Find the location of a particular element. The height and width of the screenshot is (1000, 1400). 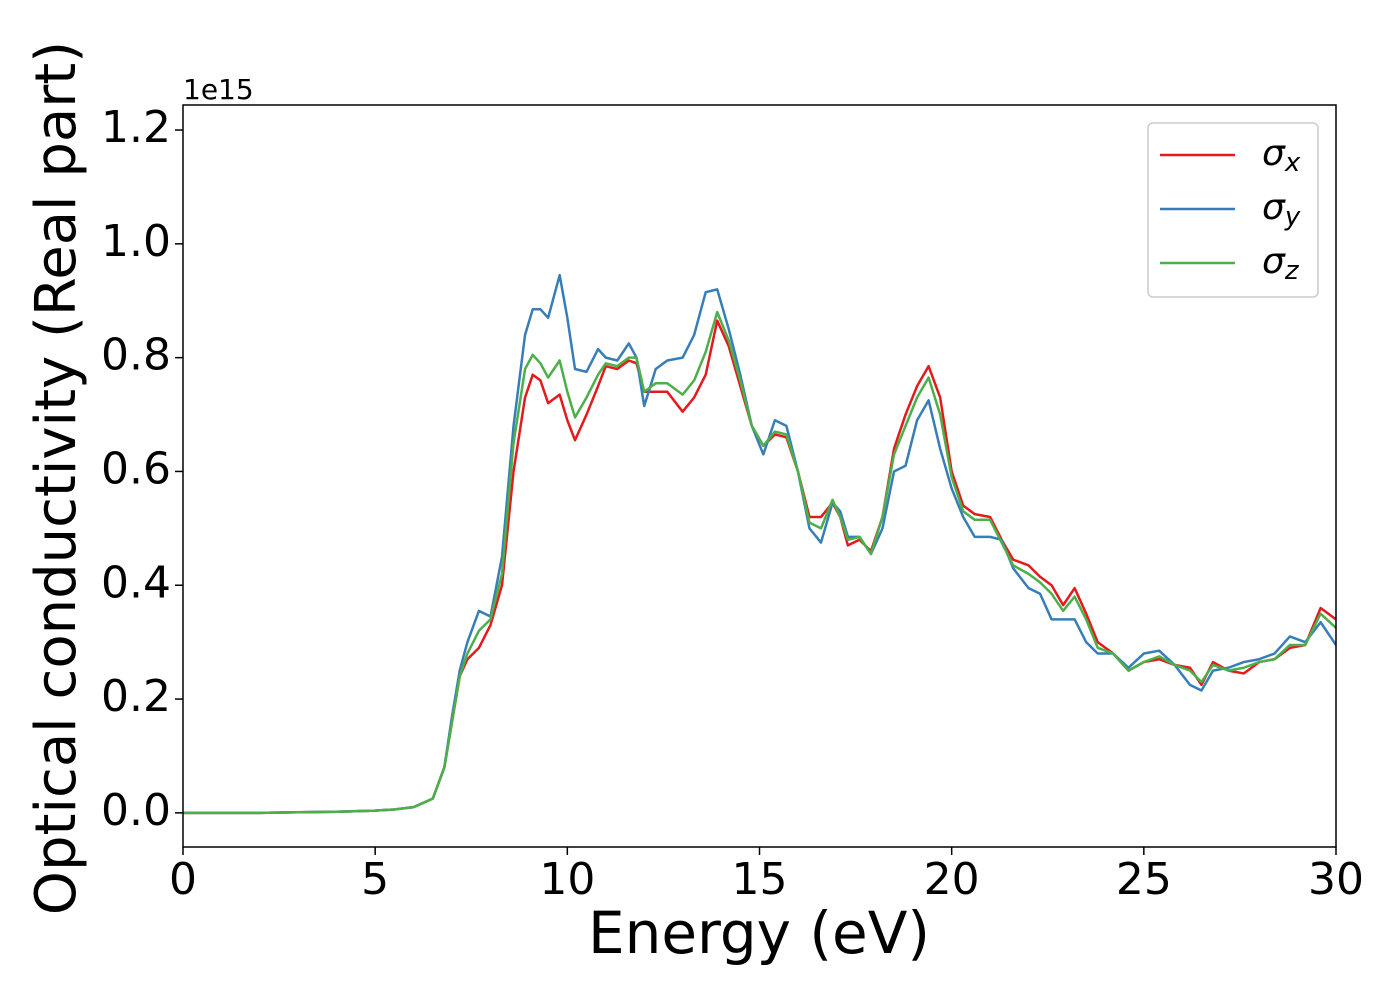

y-axis-label: Optical conductivity (Real part) is located at coordinates (56, 478).